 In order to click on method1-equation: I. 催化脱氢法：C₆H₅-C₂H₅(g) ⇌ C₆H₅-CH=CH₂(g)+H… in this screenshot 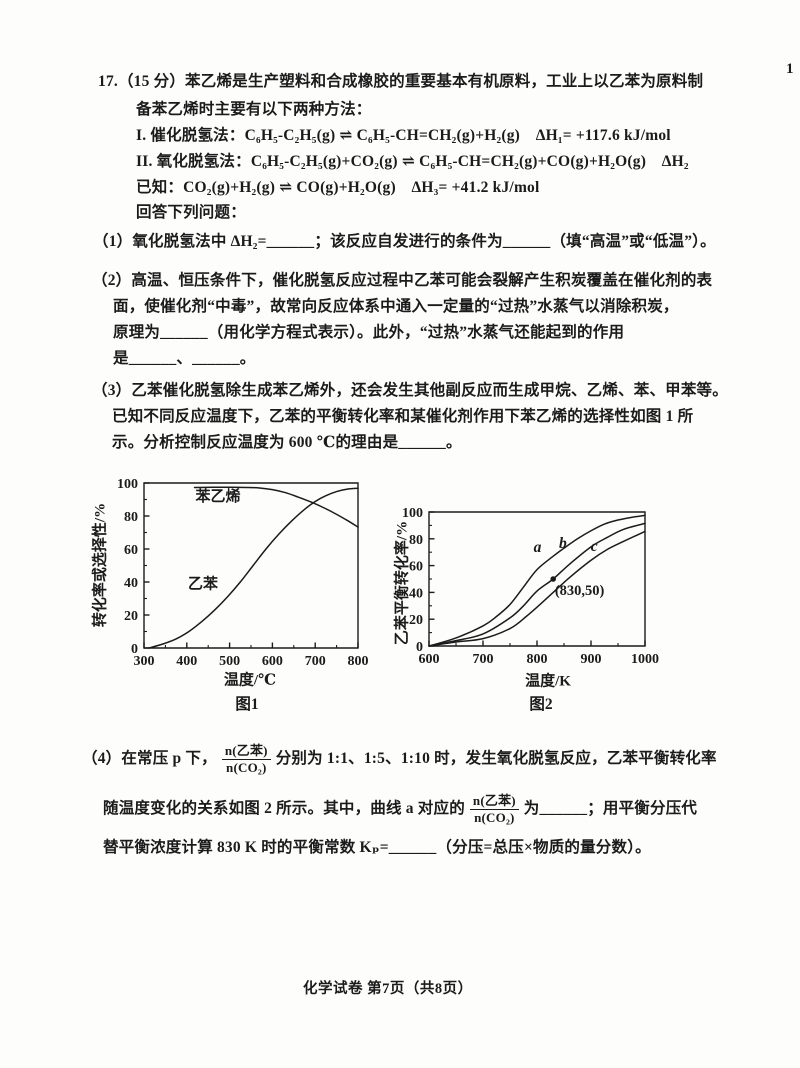, I will do `click(403, 135)`.